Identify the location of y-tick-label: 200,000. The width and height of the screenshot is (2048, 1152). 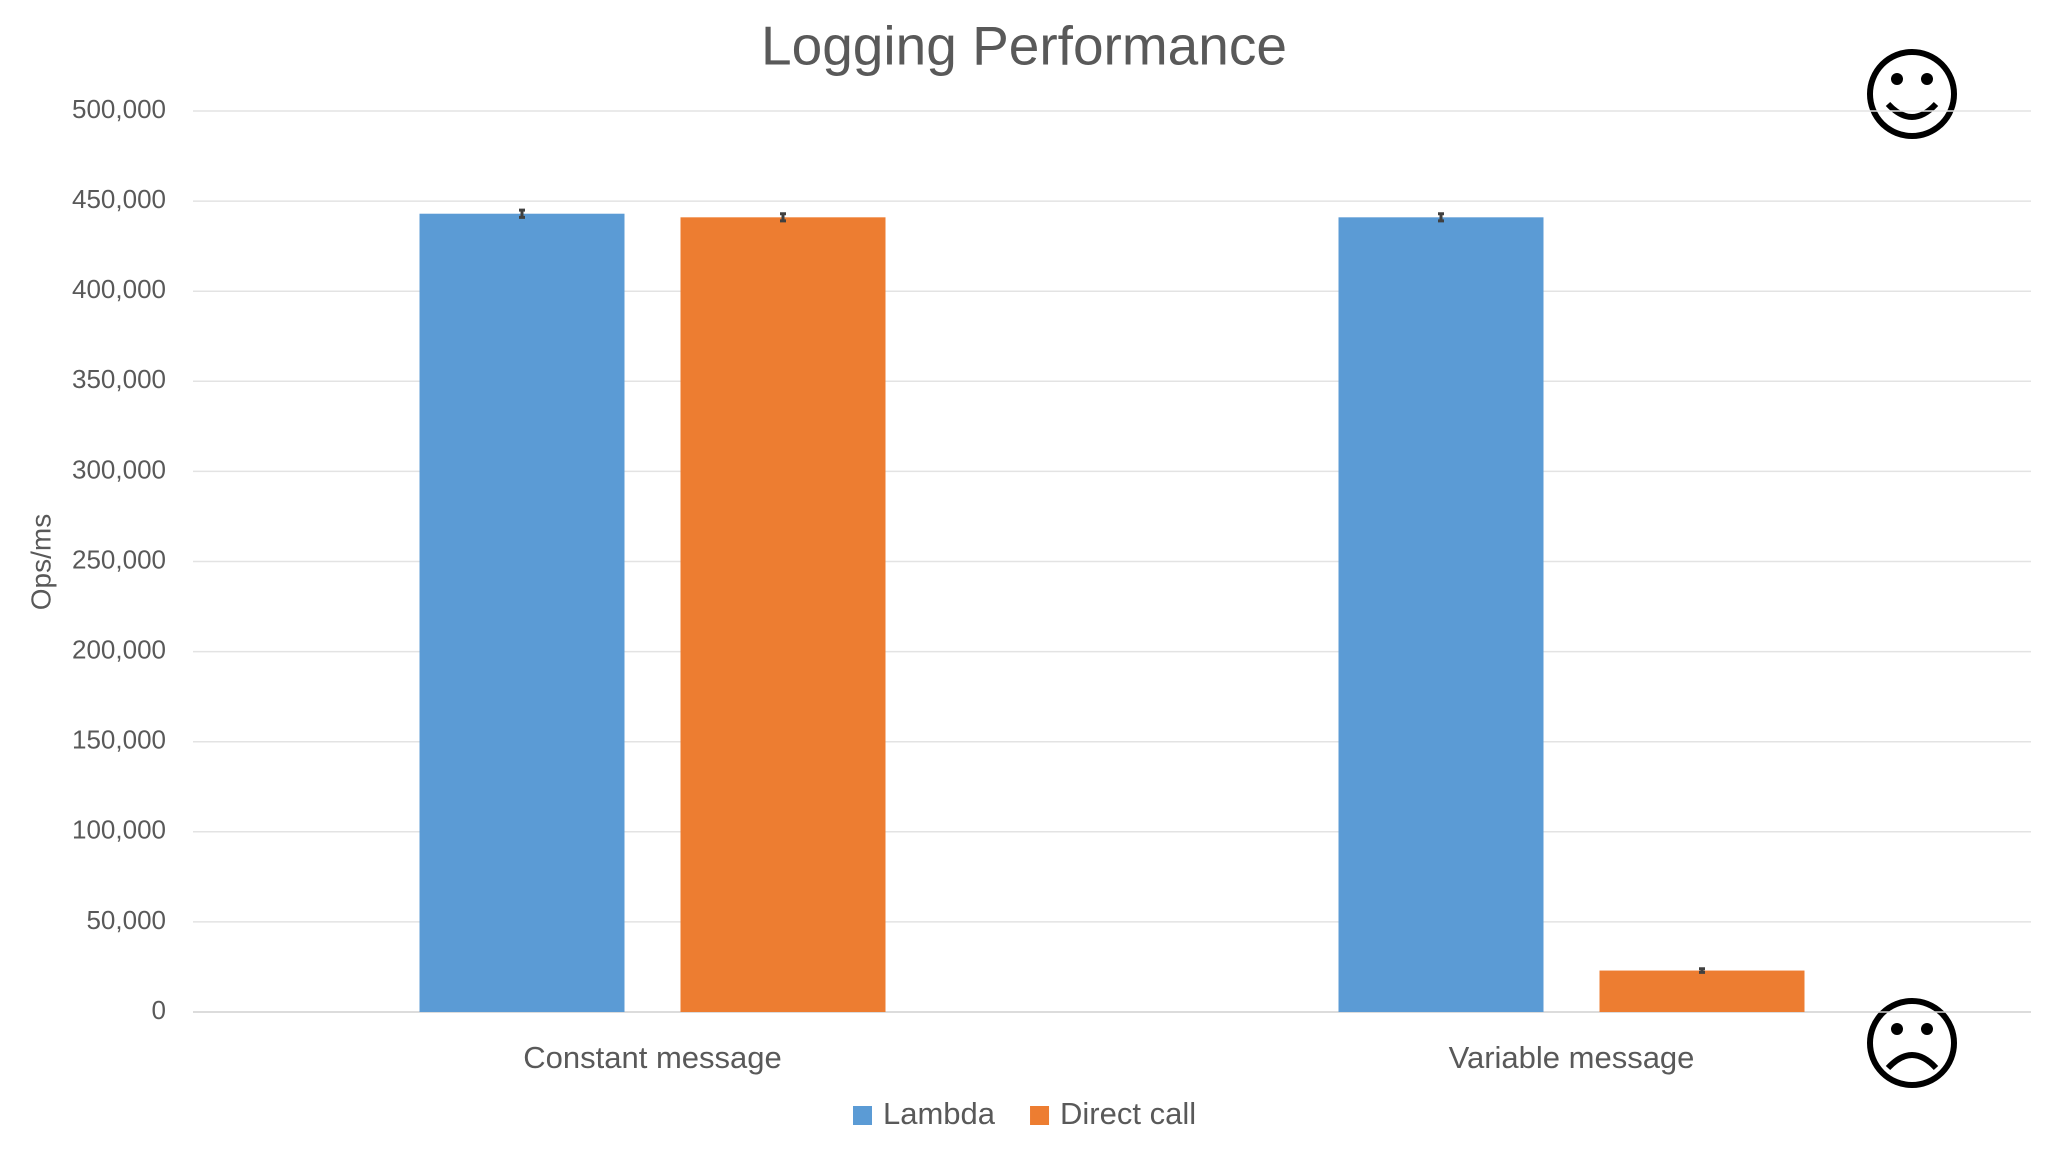
(119, 649).